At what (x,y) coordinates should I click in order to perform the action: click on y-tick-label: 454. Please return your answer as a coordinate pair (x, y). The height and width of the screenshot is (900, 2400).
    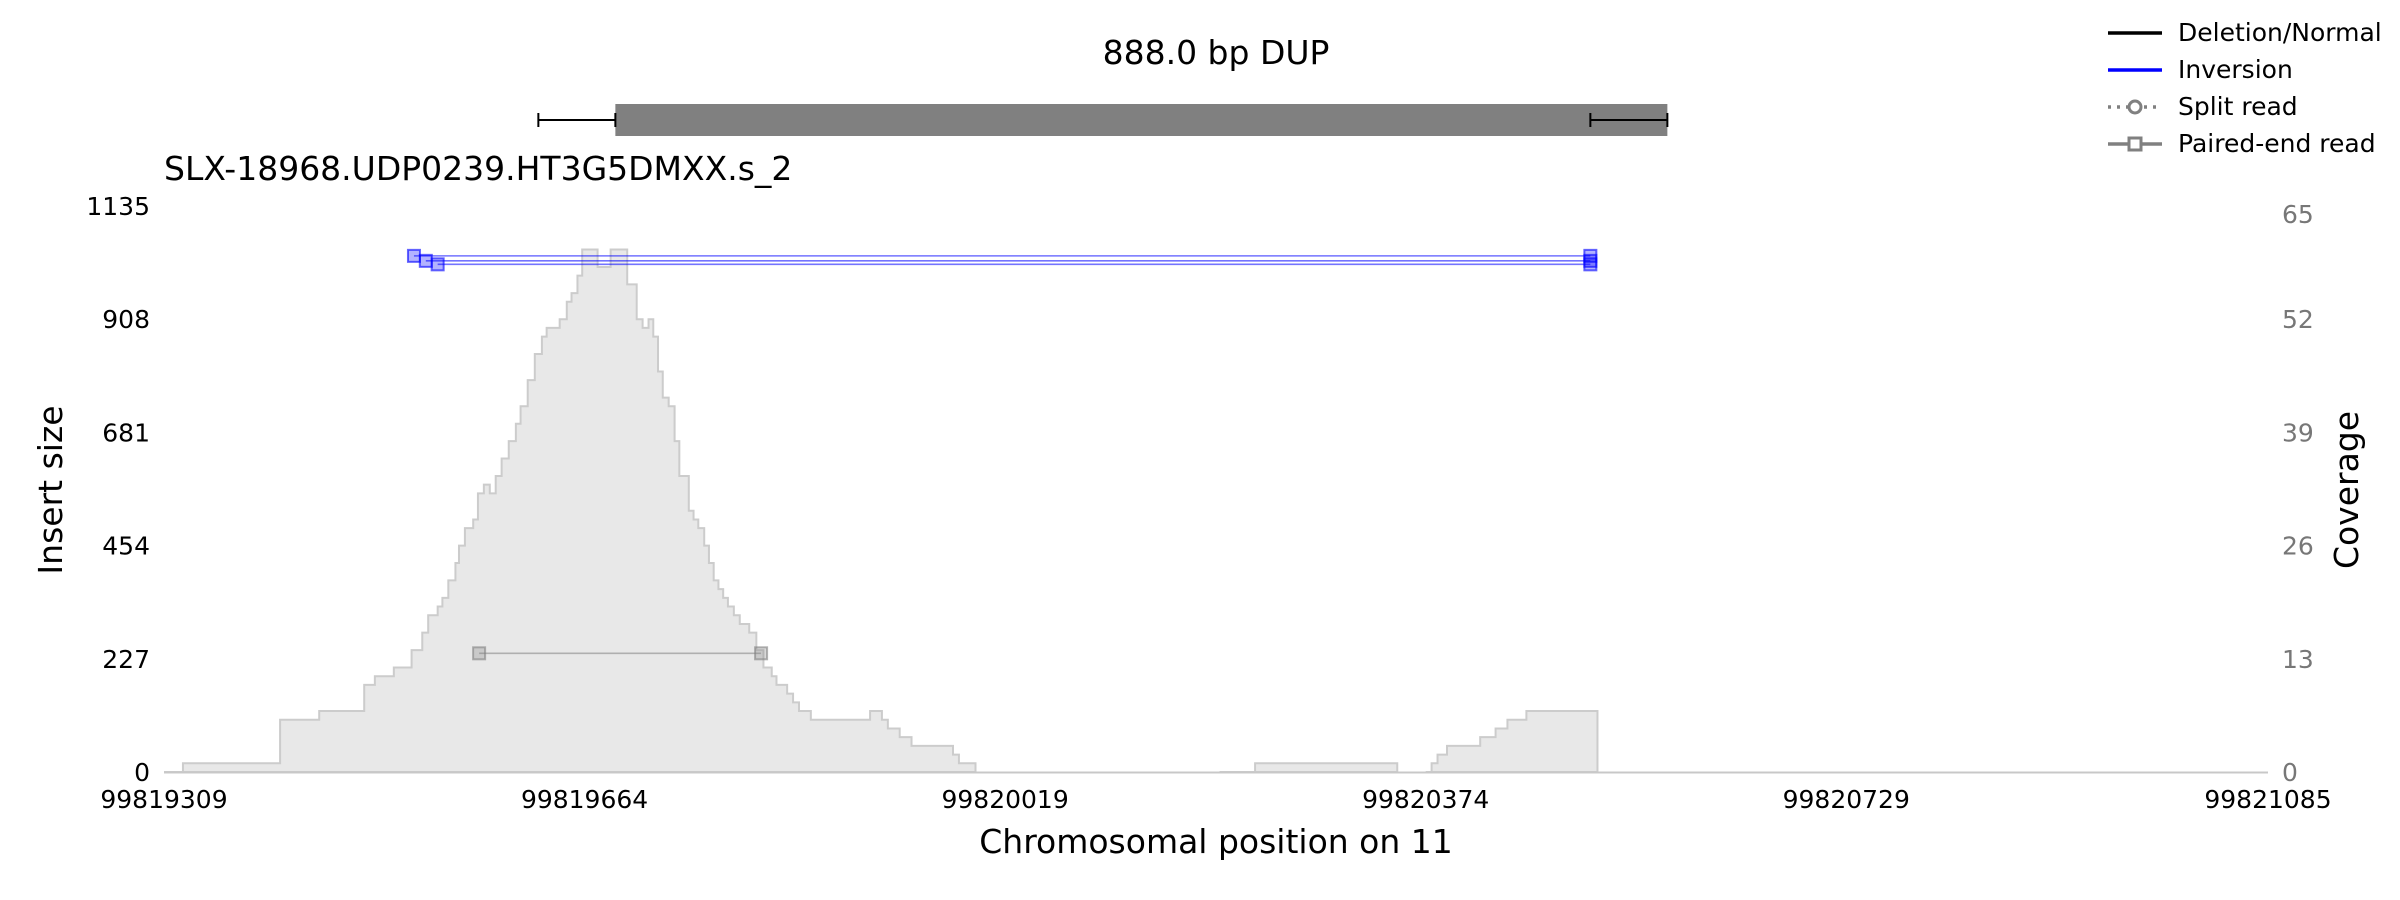
    Looking at the image, I should click on (126, 546).